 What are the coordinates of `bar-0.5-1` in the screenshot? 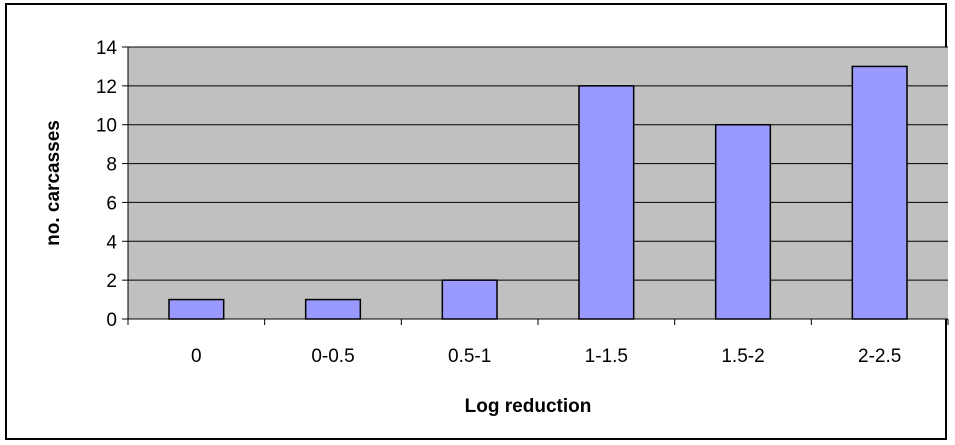 It's located at (469, 299).